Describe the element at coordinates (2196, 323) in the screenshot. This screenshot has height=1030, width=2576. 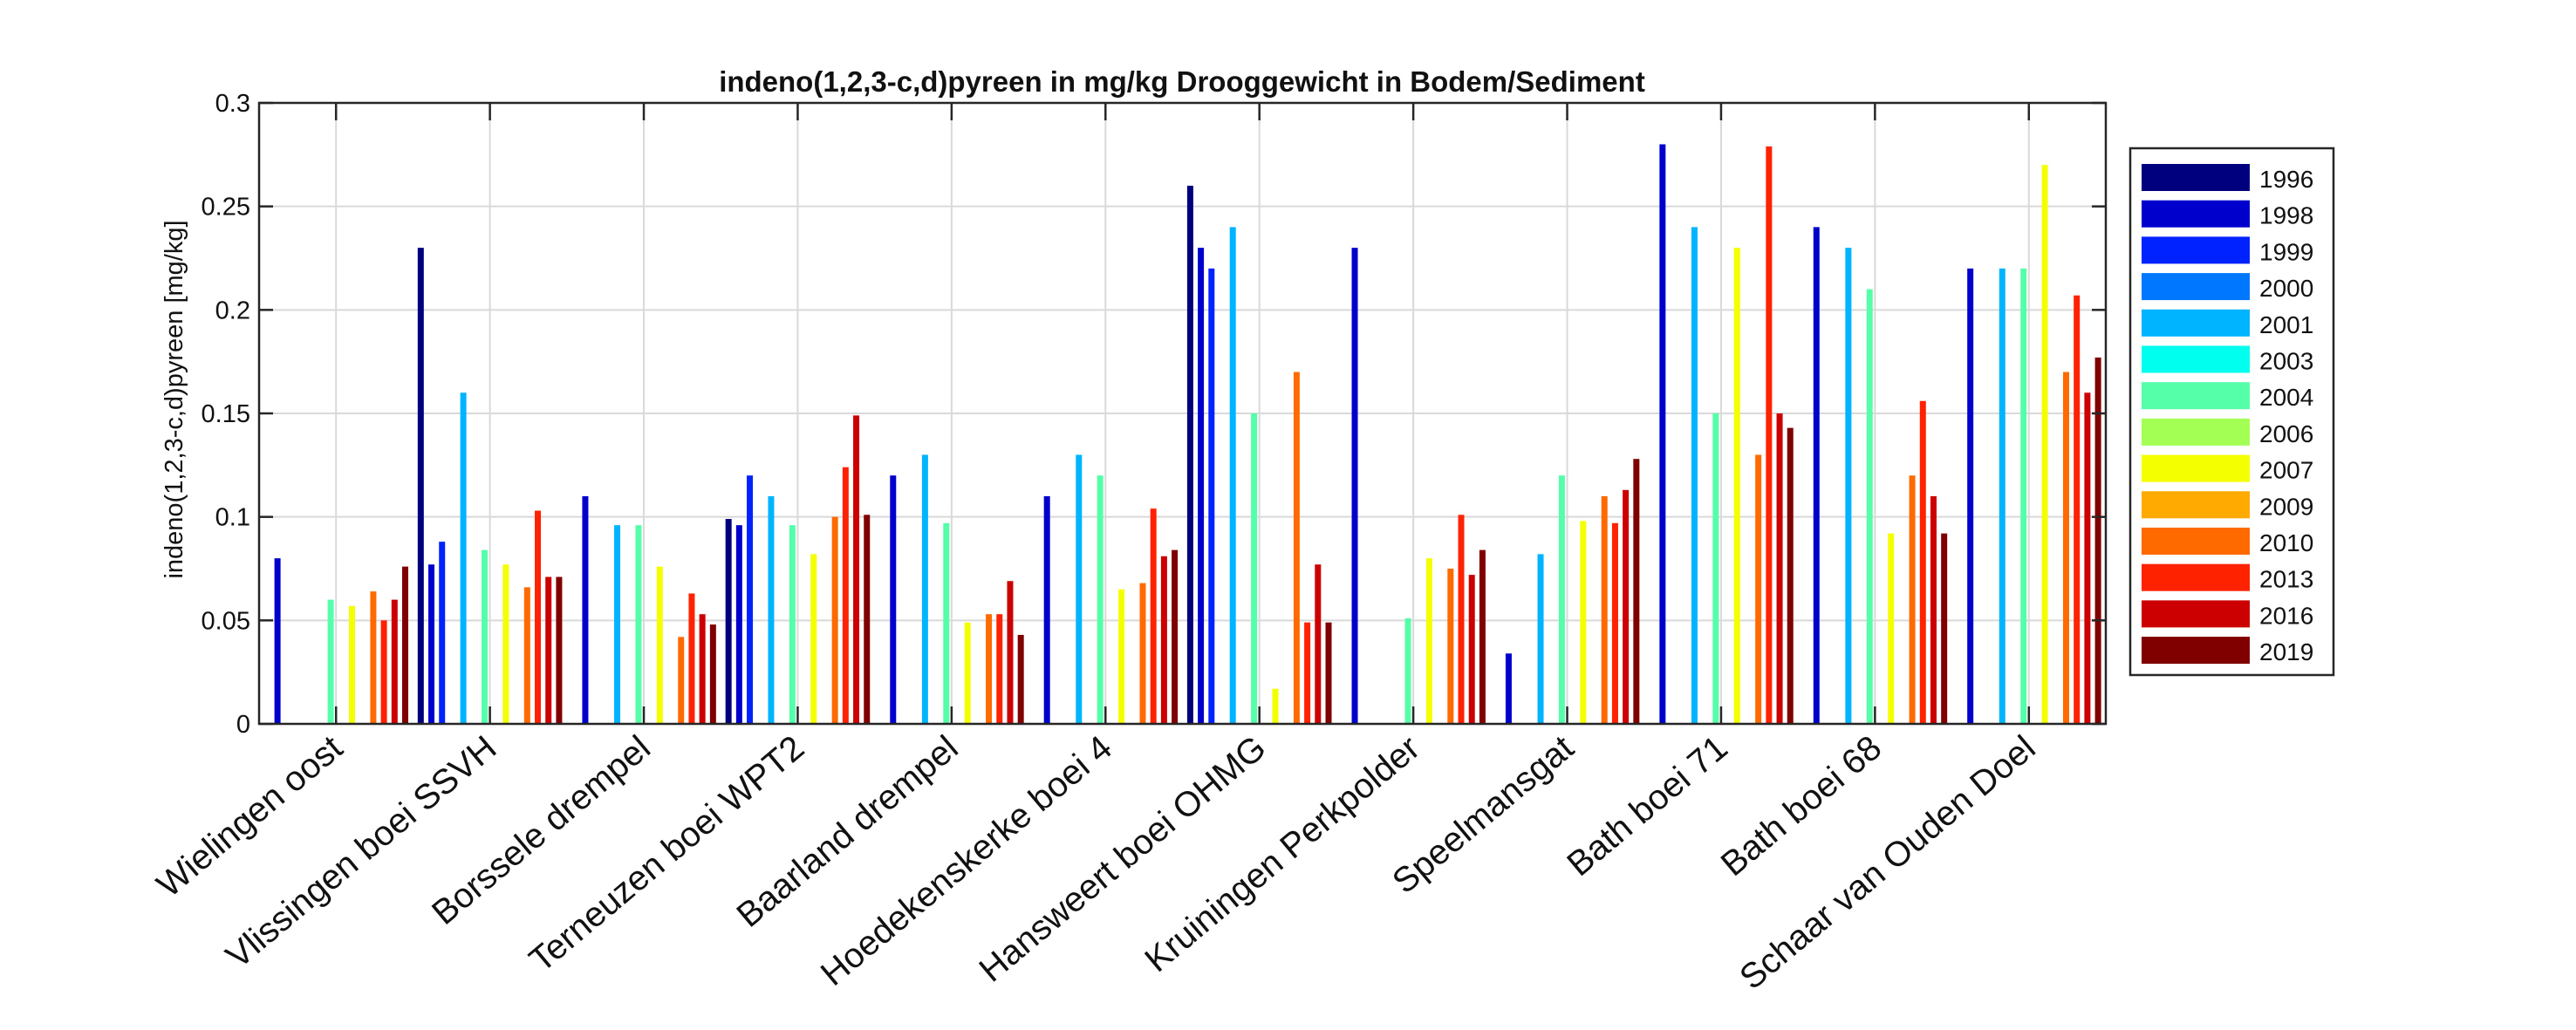
I see `legend-swatch-2001` at that location.